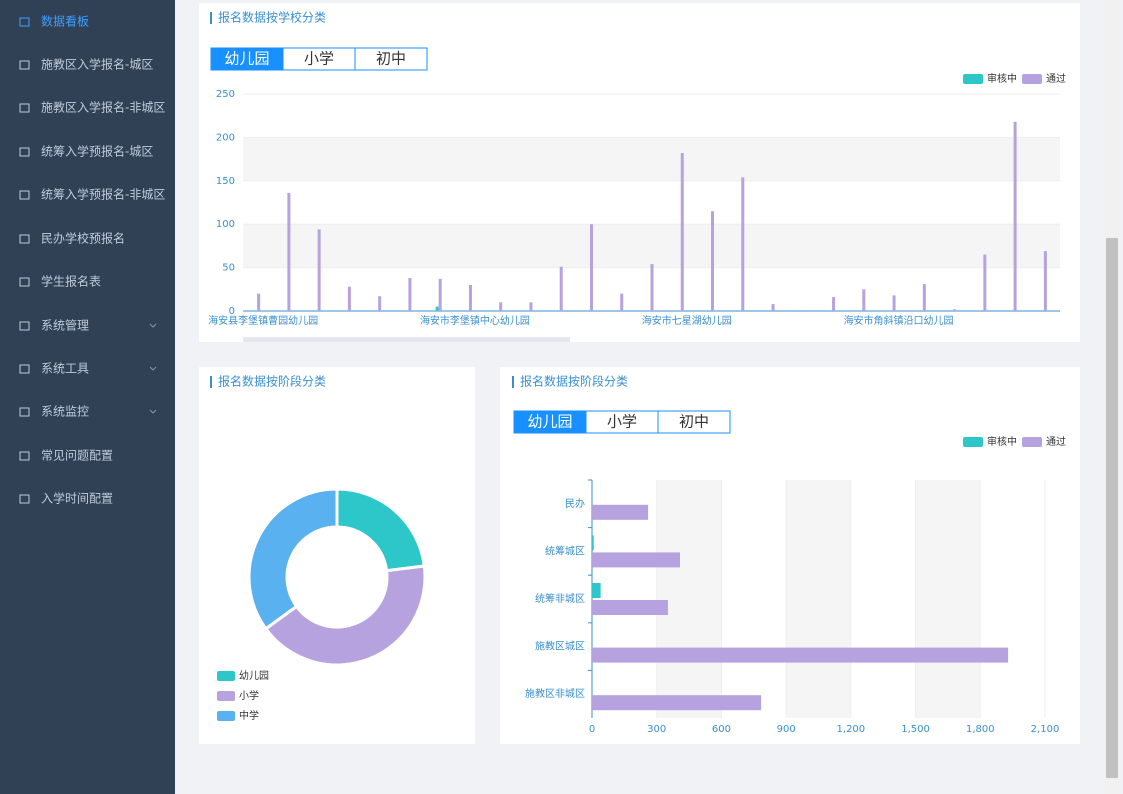  I want to click on y-tick-label: 统筹城区, so click(565, 550).